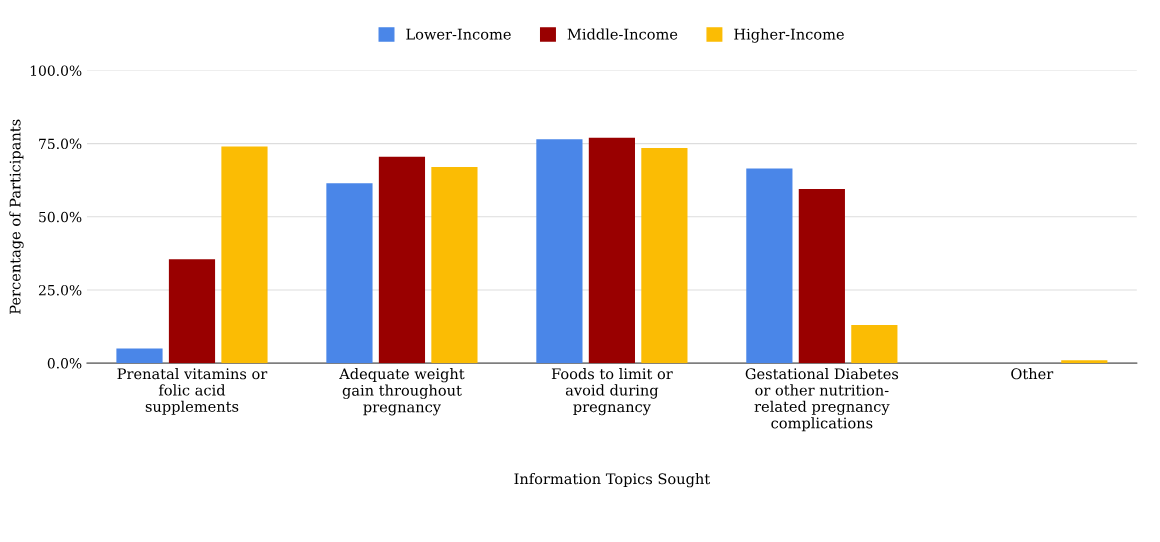 This screenshot has width=1160, height=542. What do you see at coordinates (789, 35) in the screenshot?
I see `legend-label: Higher-Income` at bounding box center [789, 35].